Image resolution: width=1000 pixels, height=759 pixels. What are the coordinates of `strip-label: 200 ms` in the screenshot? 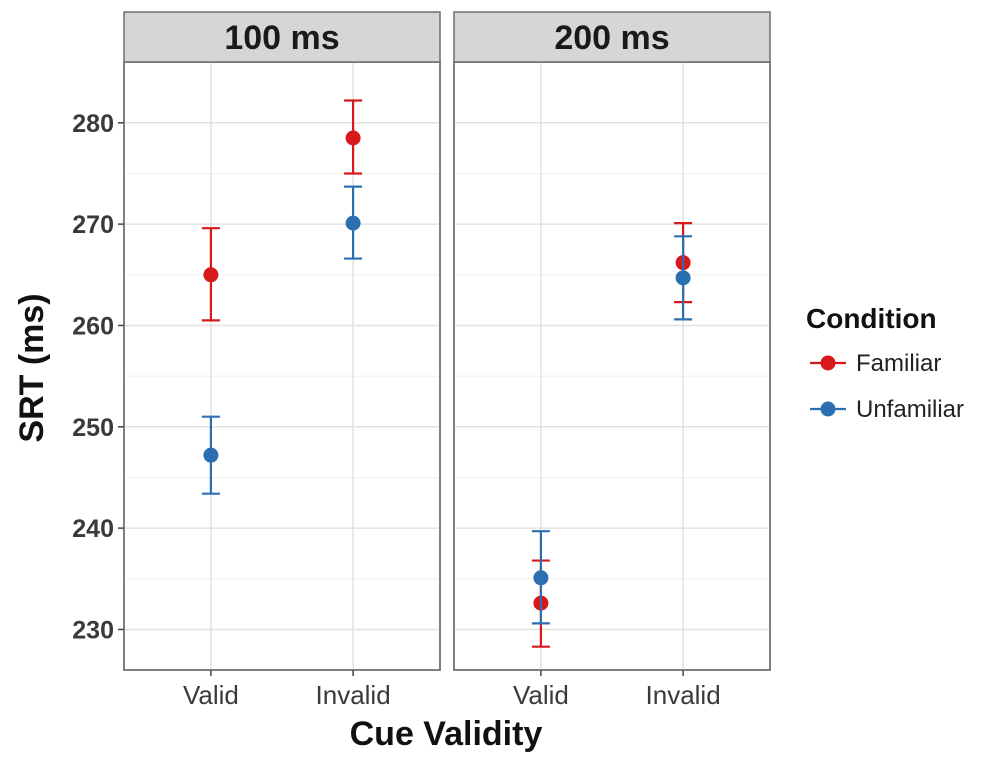 It's located at (611, 38).